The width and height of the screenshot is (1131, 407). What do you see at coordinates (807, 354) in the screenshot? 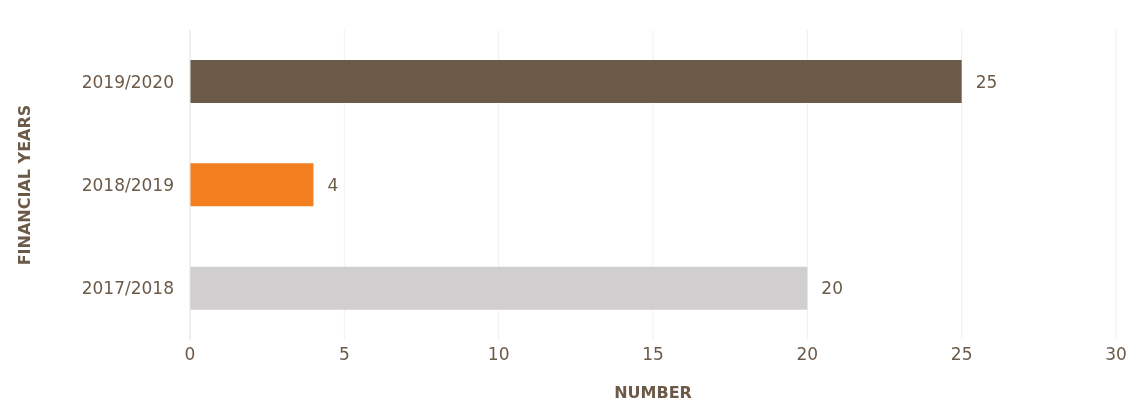
I see `x-tick-label: 20` at bounding box center [807, 354].